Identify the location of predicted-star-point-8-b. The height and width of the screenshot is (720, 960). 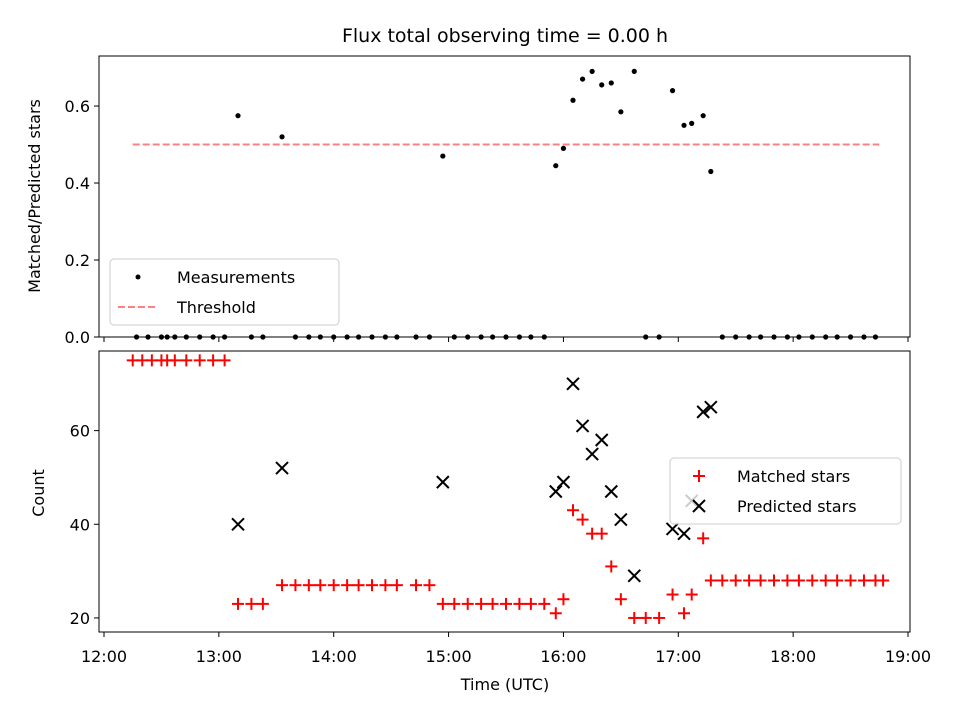
(602, 440).